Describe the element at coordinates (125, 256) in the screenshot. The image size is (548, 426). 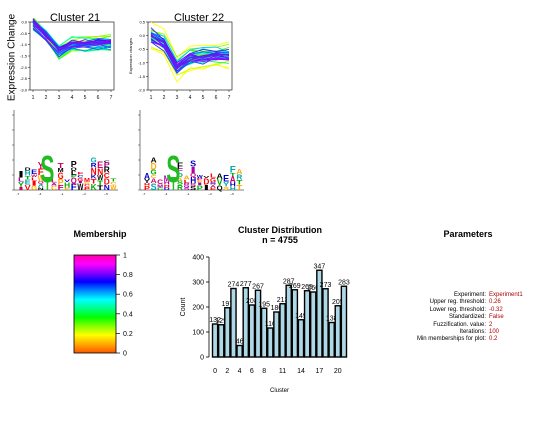
I see `colorbar-tick-label: 1` at that location.